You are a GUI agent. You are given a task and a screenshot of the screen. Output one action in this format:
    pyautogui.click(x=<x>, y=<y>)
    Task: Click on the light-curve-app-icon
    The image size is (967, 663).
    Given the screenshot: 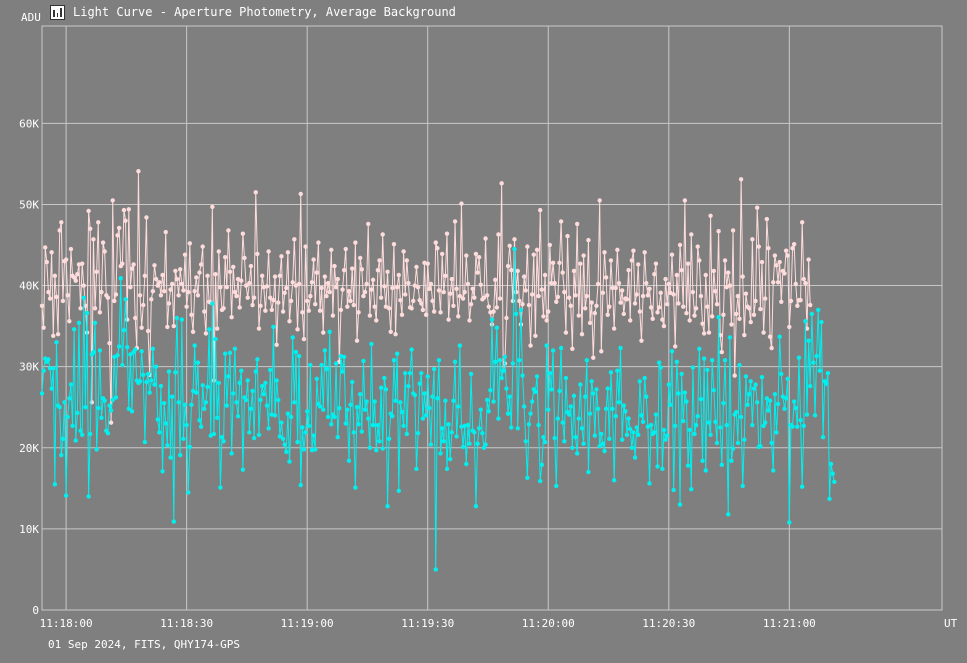 What is the action you would take?
    pyautogui.click(x=57, y=12)
    